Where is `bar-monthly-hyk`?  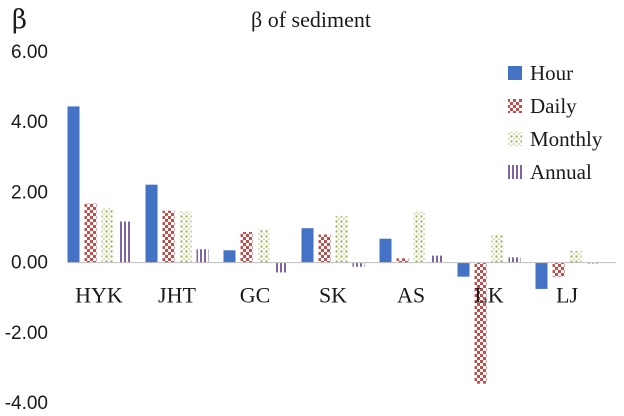
bar-monthly-hyk is located at coordinates (107, 235).